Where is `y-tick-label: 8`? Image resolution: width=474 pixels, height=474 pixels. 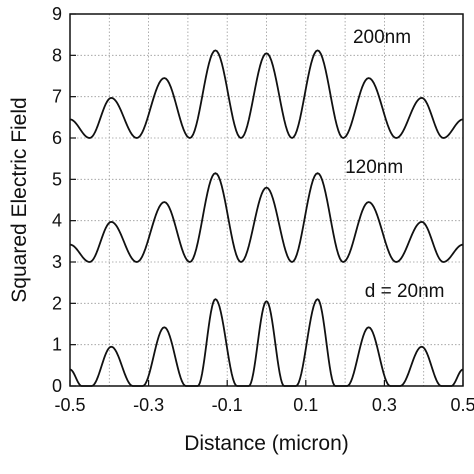 y-tick-label: 8 is located at coordinates (57, 55).